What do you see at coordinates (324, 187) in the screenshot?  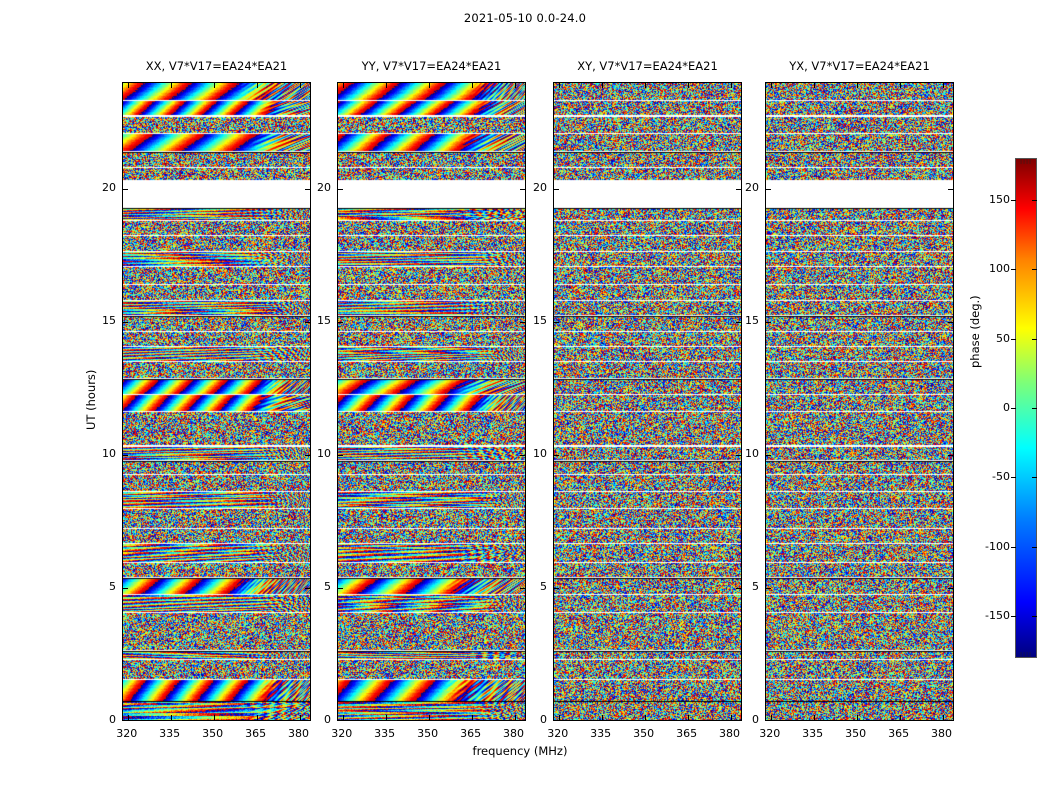 I see `y-tick-label-yy-4: 20` at bounding box center [324, 187].